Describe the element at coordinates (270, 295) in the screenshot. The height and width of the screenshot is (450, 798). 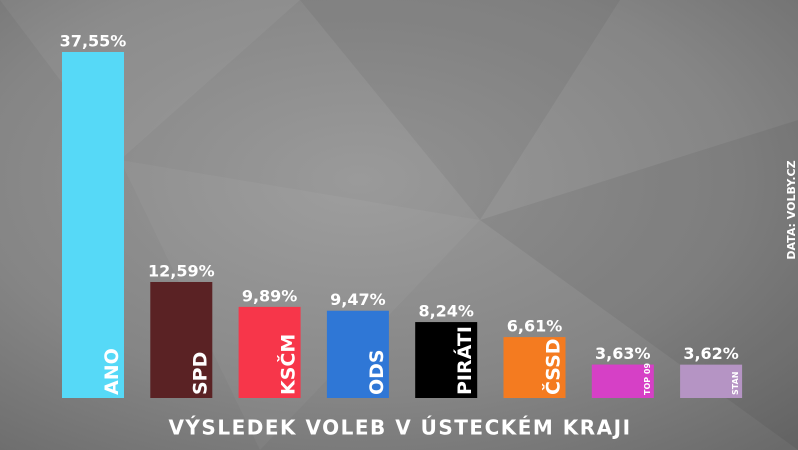
I see `value-label: 9,89%` at that location.